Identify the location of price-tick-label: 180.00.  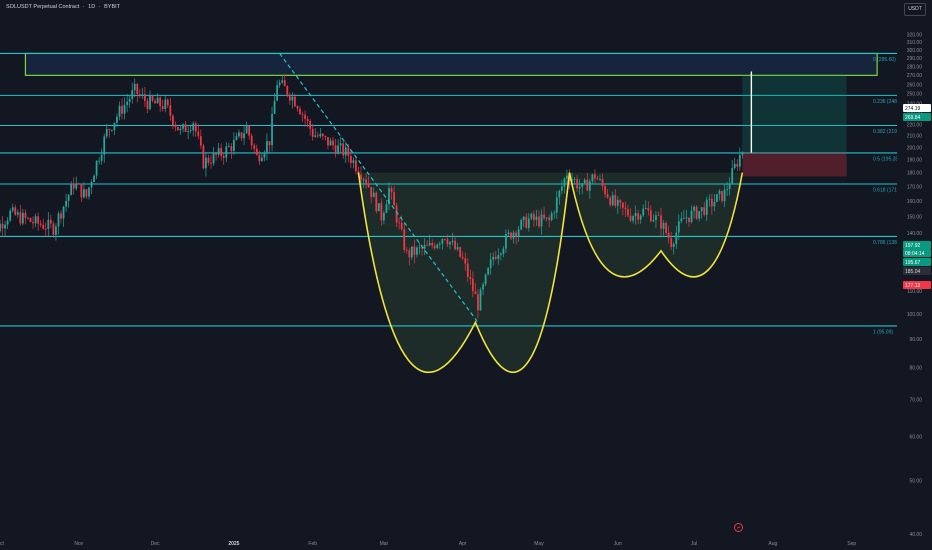
(915, 174).